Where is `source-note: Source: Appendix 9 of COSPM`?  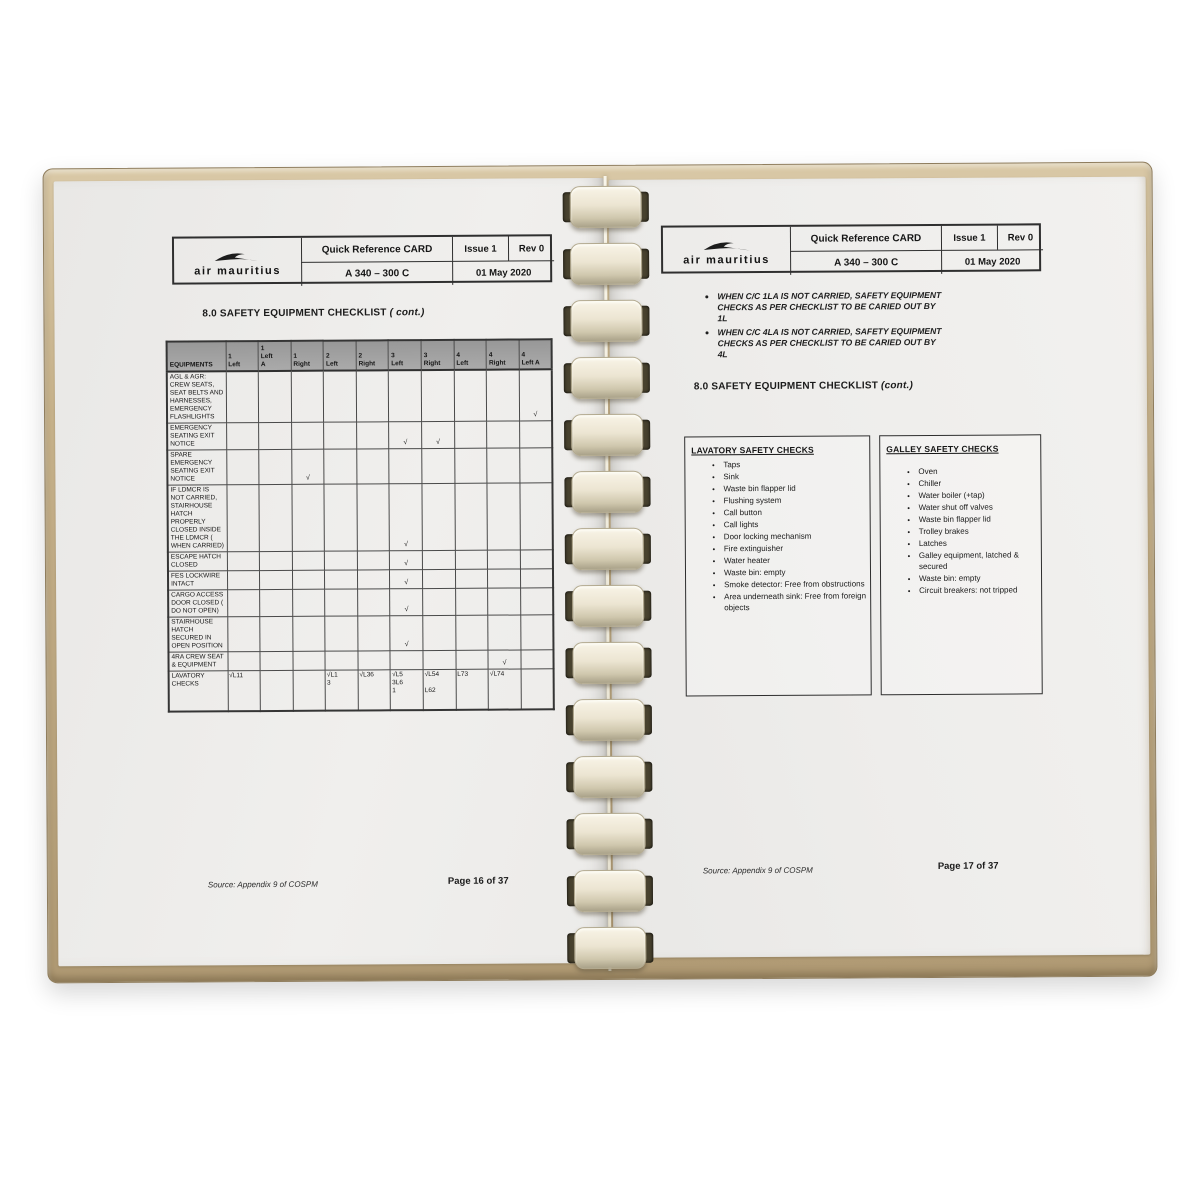
source-note: Source: Appendix 9 of COSPM is located at coordinates (262, 884).